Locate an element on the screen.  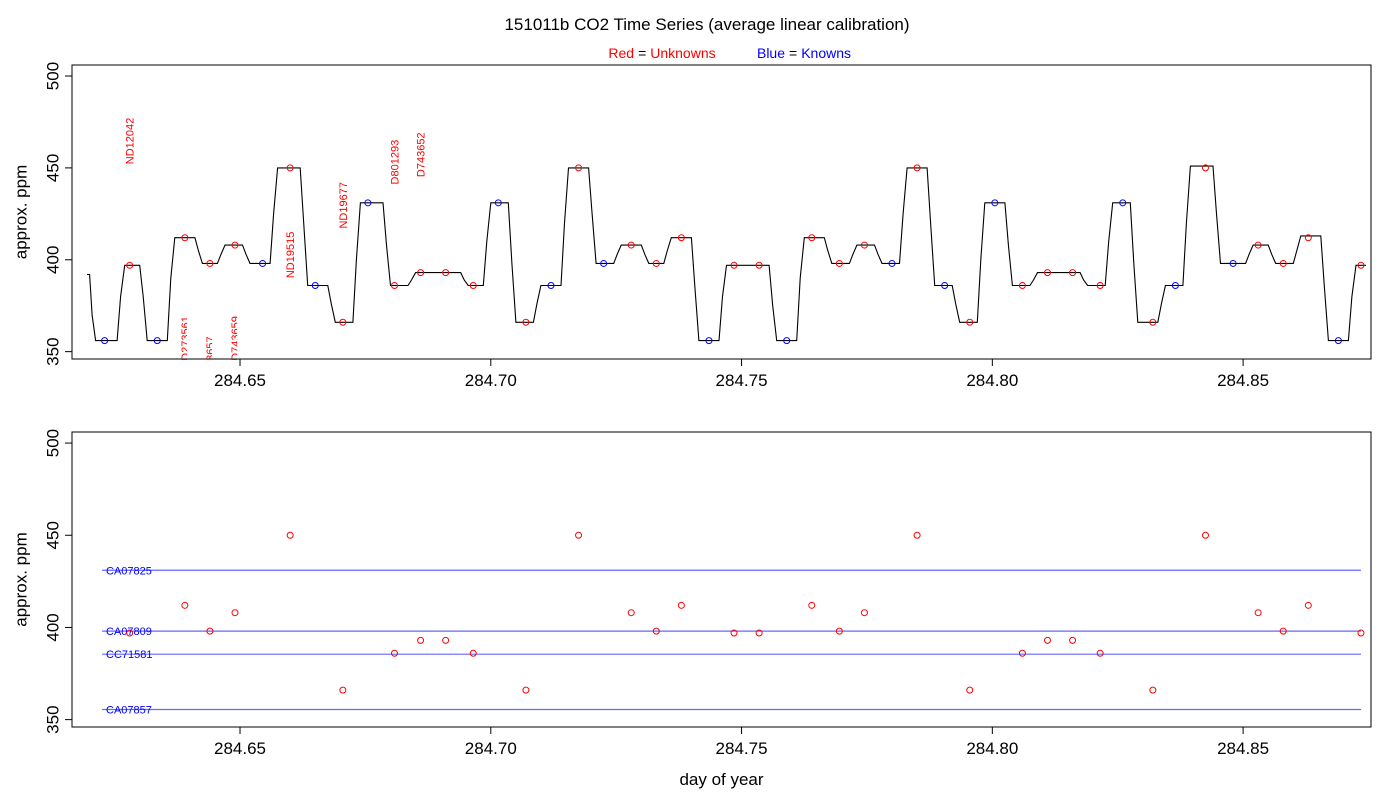
reference-line-label: CA07857 is located at coordinates (129, 710).